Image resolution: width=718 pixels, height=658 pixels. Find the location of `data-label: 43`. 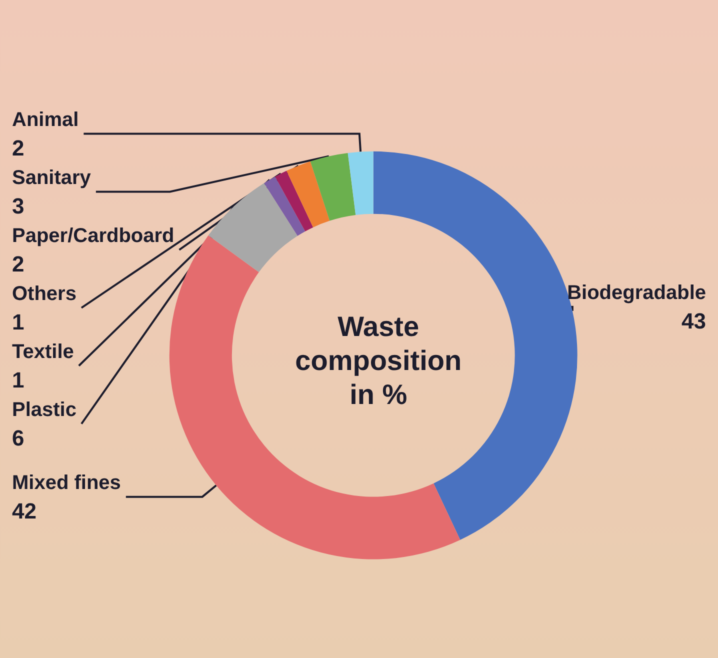

data-label: 43 is located at coordinates (694, 321).